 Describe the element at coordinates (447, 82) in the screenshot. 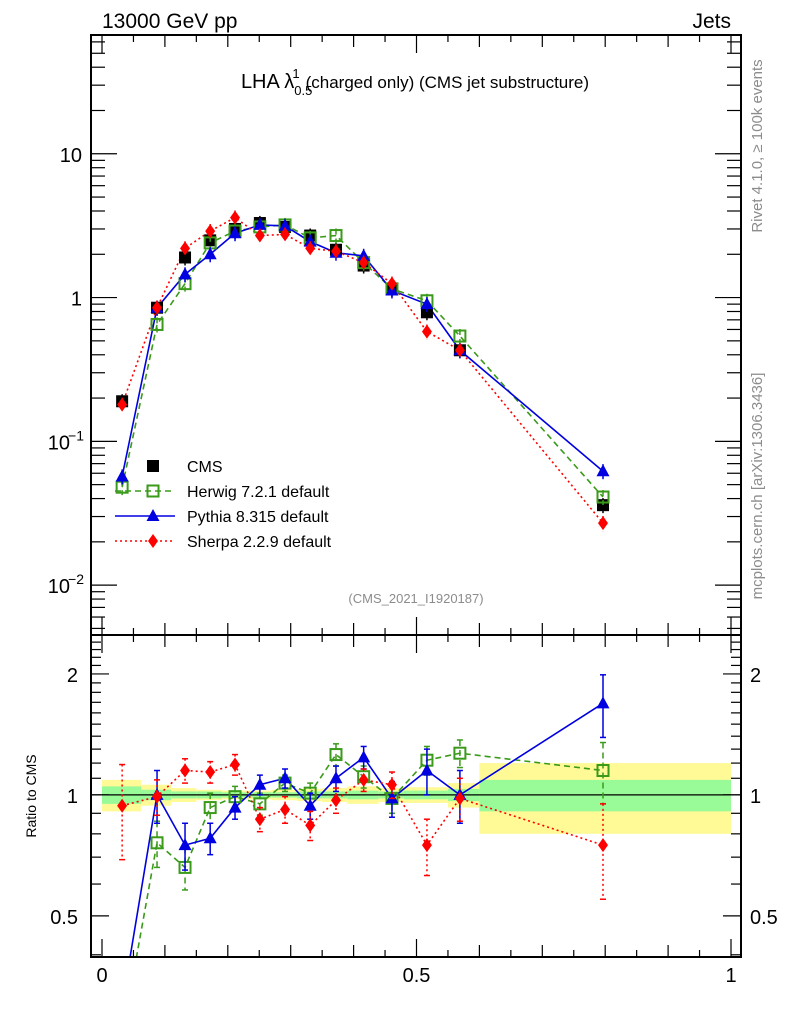

I see `title-rest: (charged only) (CMS jet substructure)` at that location.